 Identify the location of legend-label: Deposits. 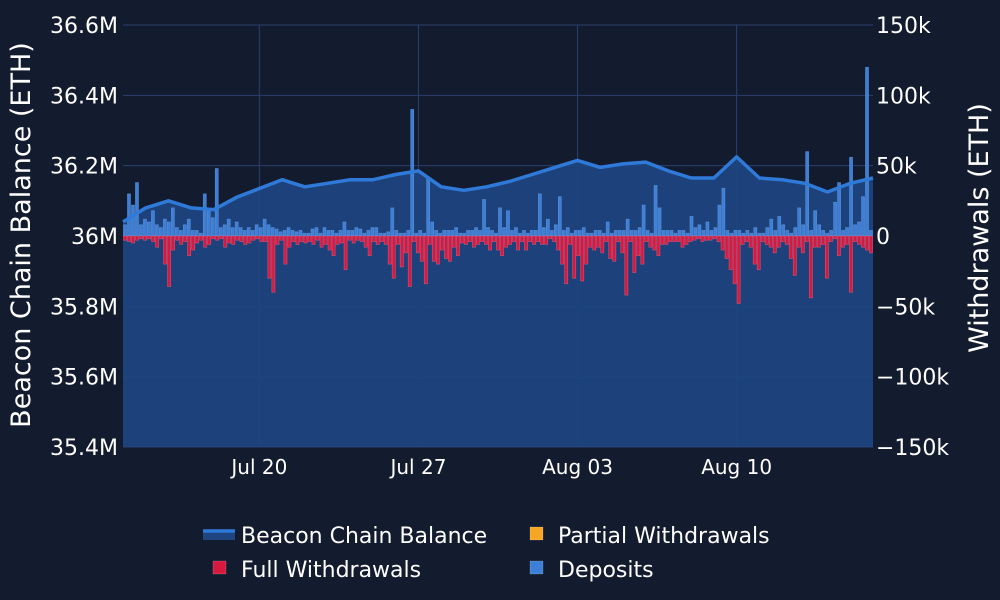
(606, 570).